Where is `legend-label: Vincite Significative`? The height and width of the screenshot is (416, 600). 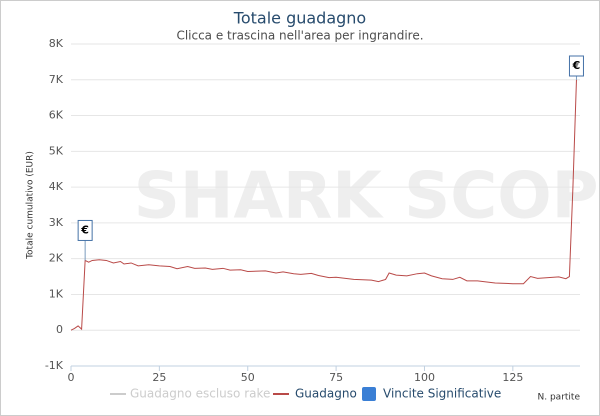
legend-label: Vincite Significative is located at coordinates (442, 394).